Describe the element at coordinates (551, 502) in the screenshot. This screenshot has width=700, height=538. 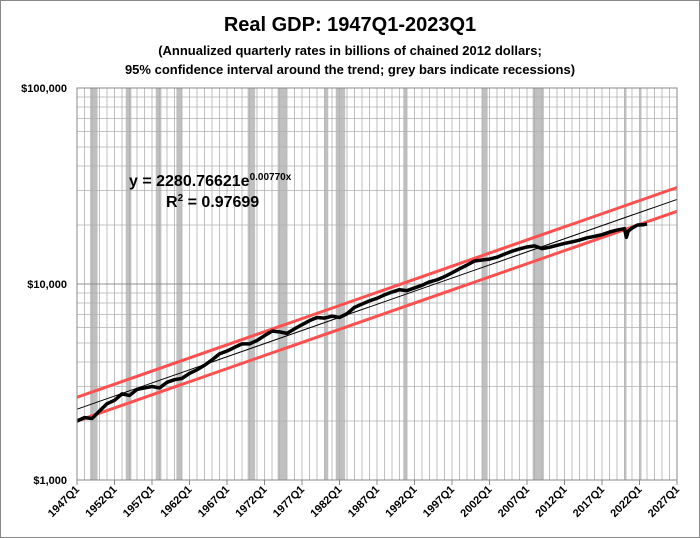
I see `x-tick-label: 2012Q1` at that location.